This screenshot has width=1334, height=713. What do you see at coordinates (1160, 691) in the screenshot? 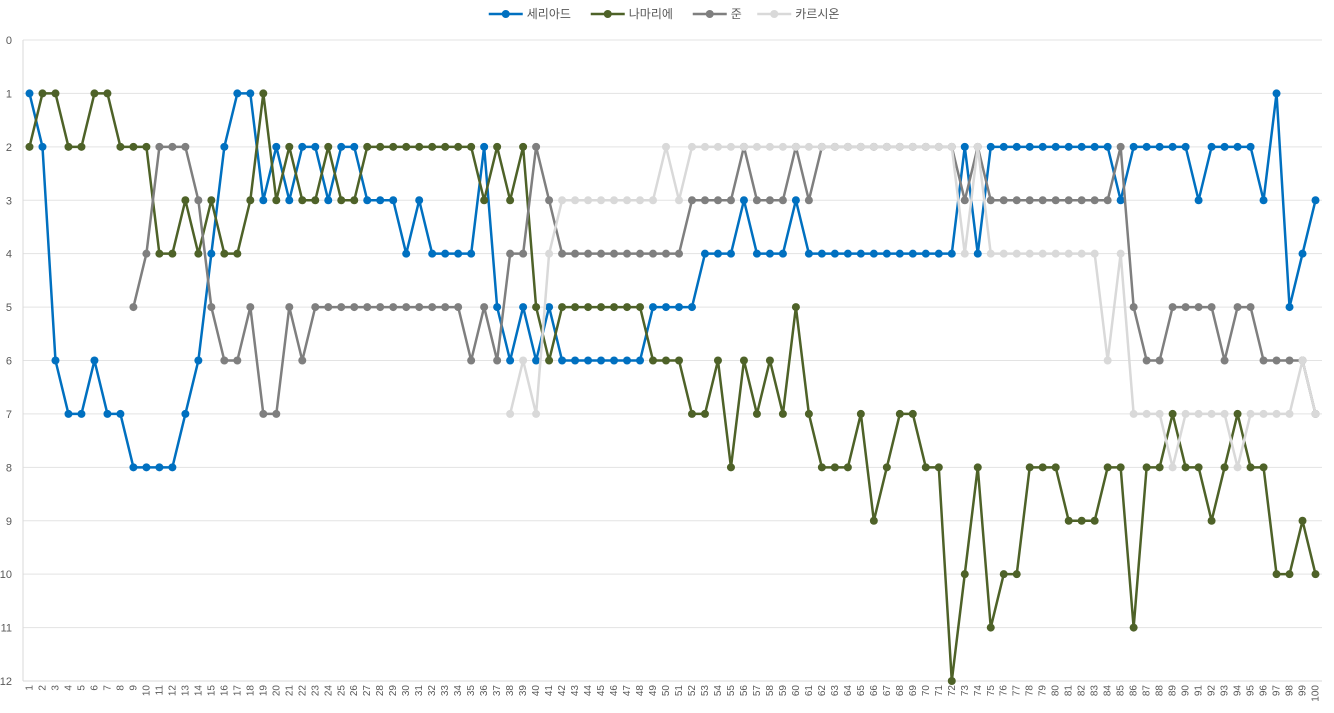
I see `x-tick-label: 88` at bounding box center [1160, 691].